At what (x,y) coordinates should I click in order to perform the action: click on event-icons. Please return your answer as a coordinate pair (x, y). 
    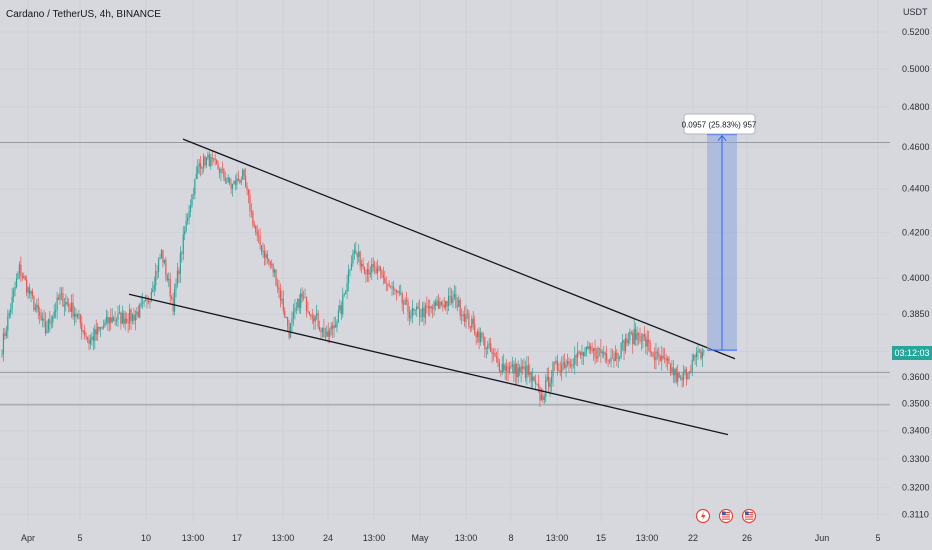
    Looking at the image, I should click on (726, 516).